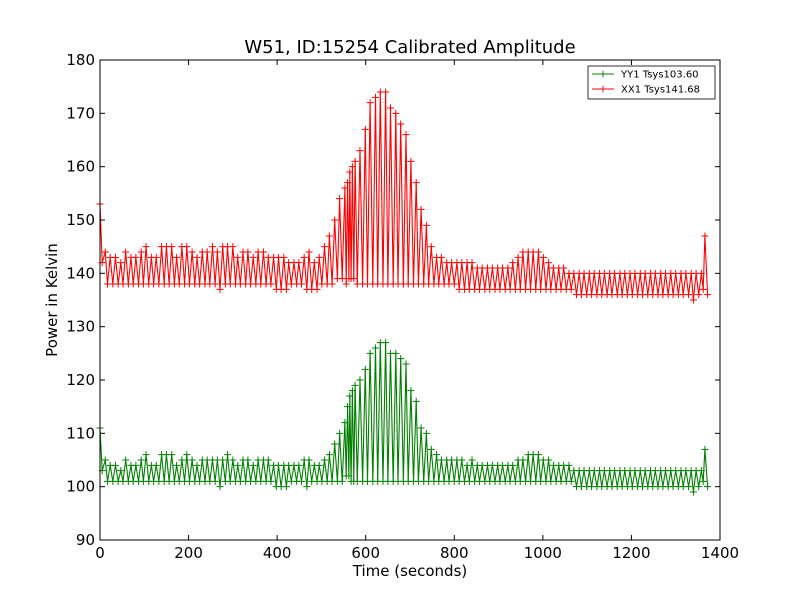 Image resolution: width=800 pixels, height=600 pixels. Describe the element at coordinates (602, 89) in the screenshot. I see `legend-marker-xx1: +` at that location.